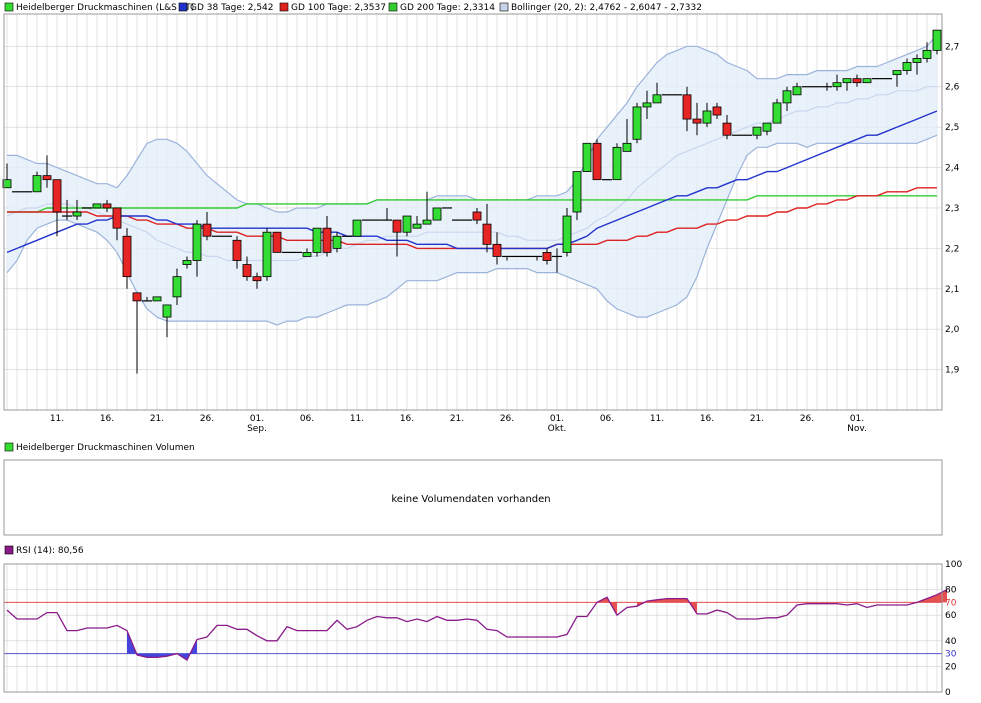  Describe the element at coordinates (557, 429) in the screenshot. I see `month-tick-label: Okt.` at that location.